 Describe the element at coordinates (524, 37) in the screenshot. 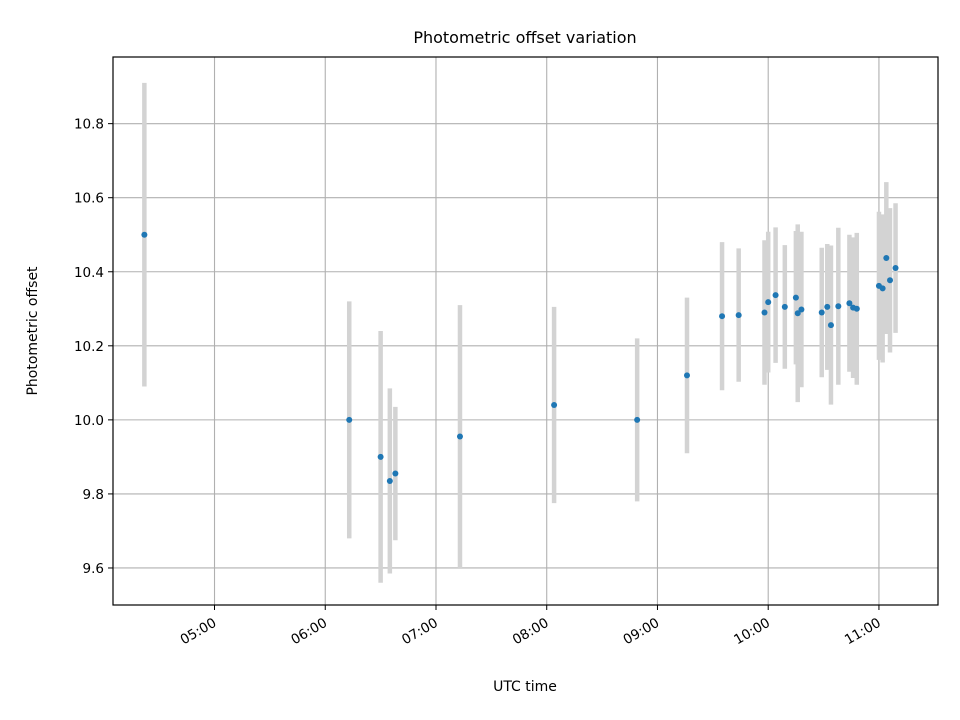

I see `chart-title: Photometric offset variation` at that location.